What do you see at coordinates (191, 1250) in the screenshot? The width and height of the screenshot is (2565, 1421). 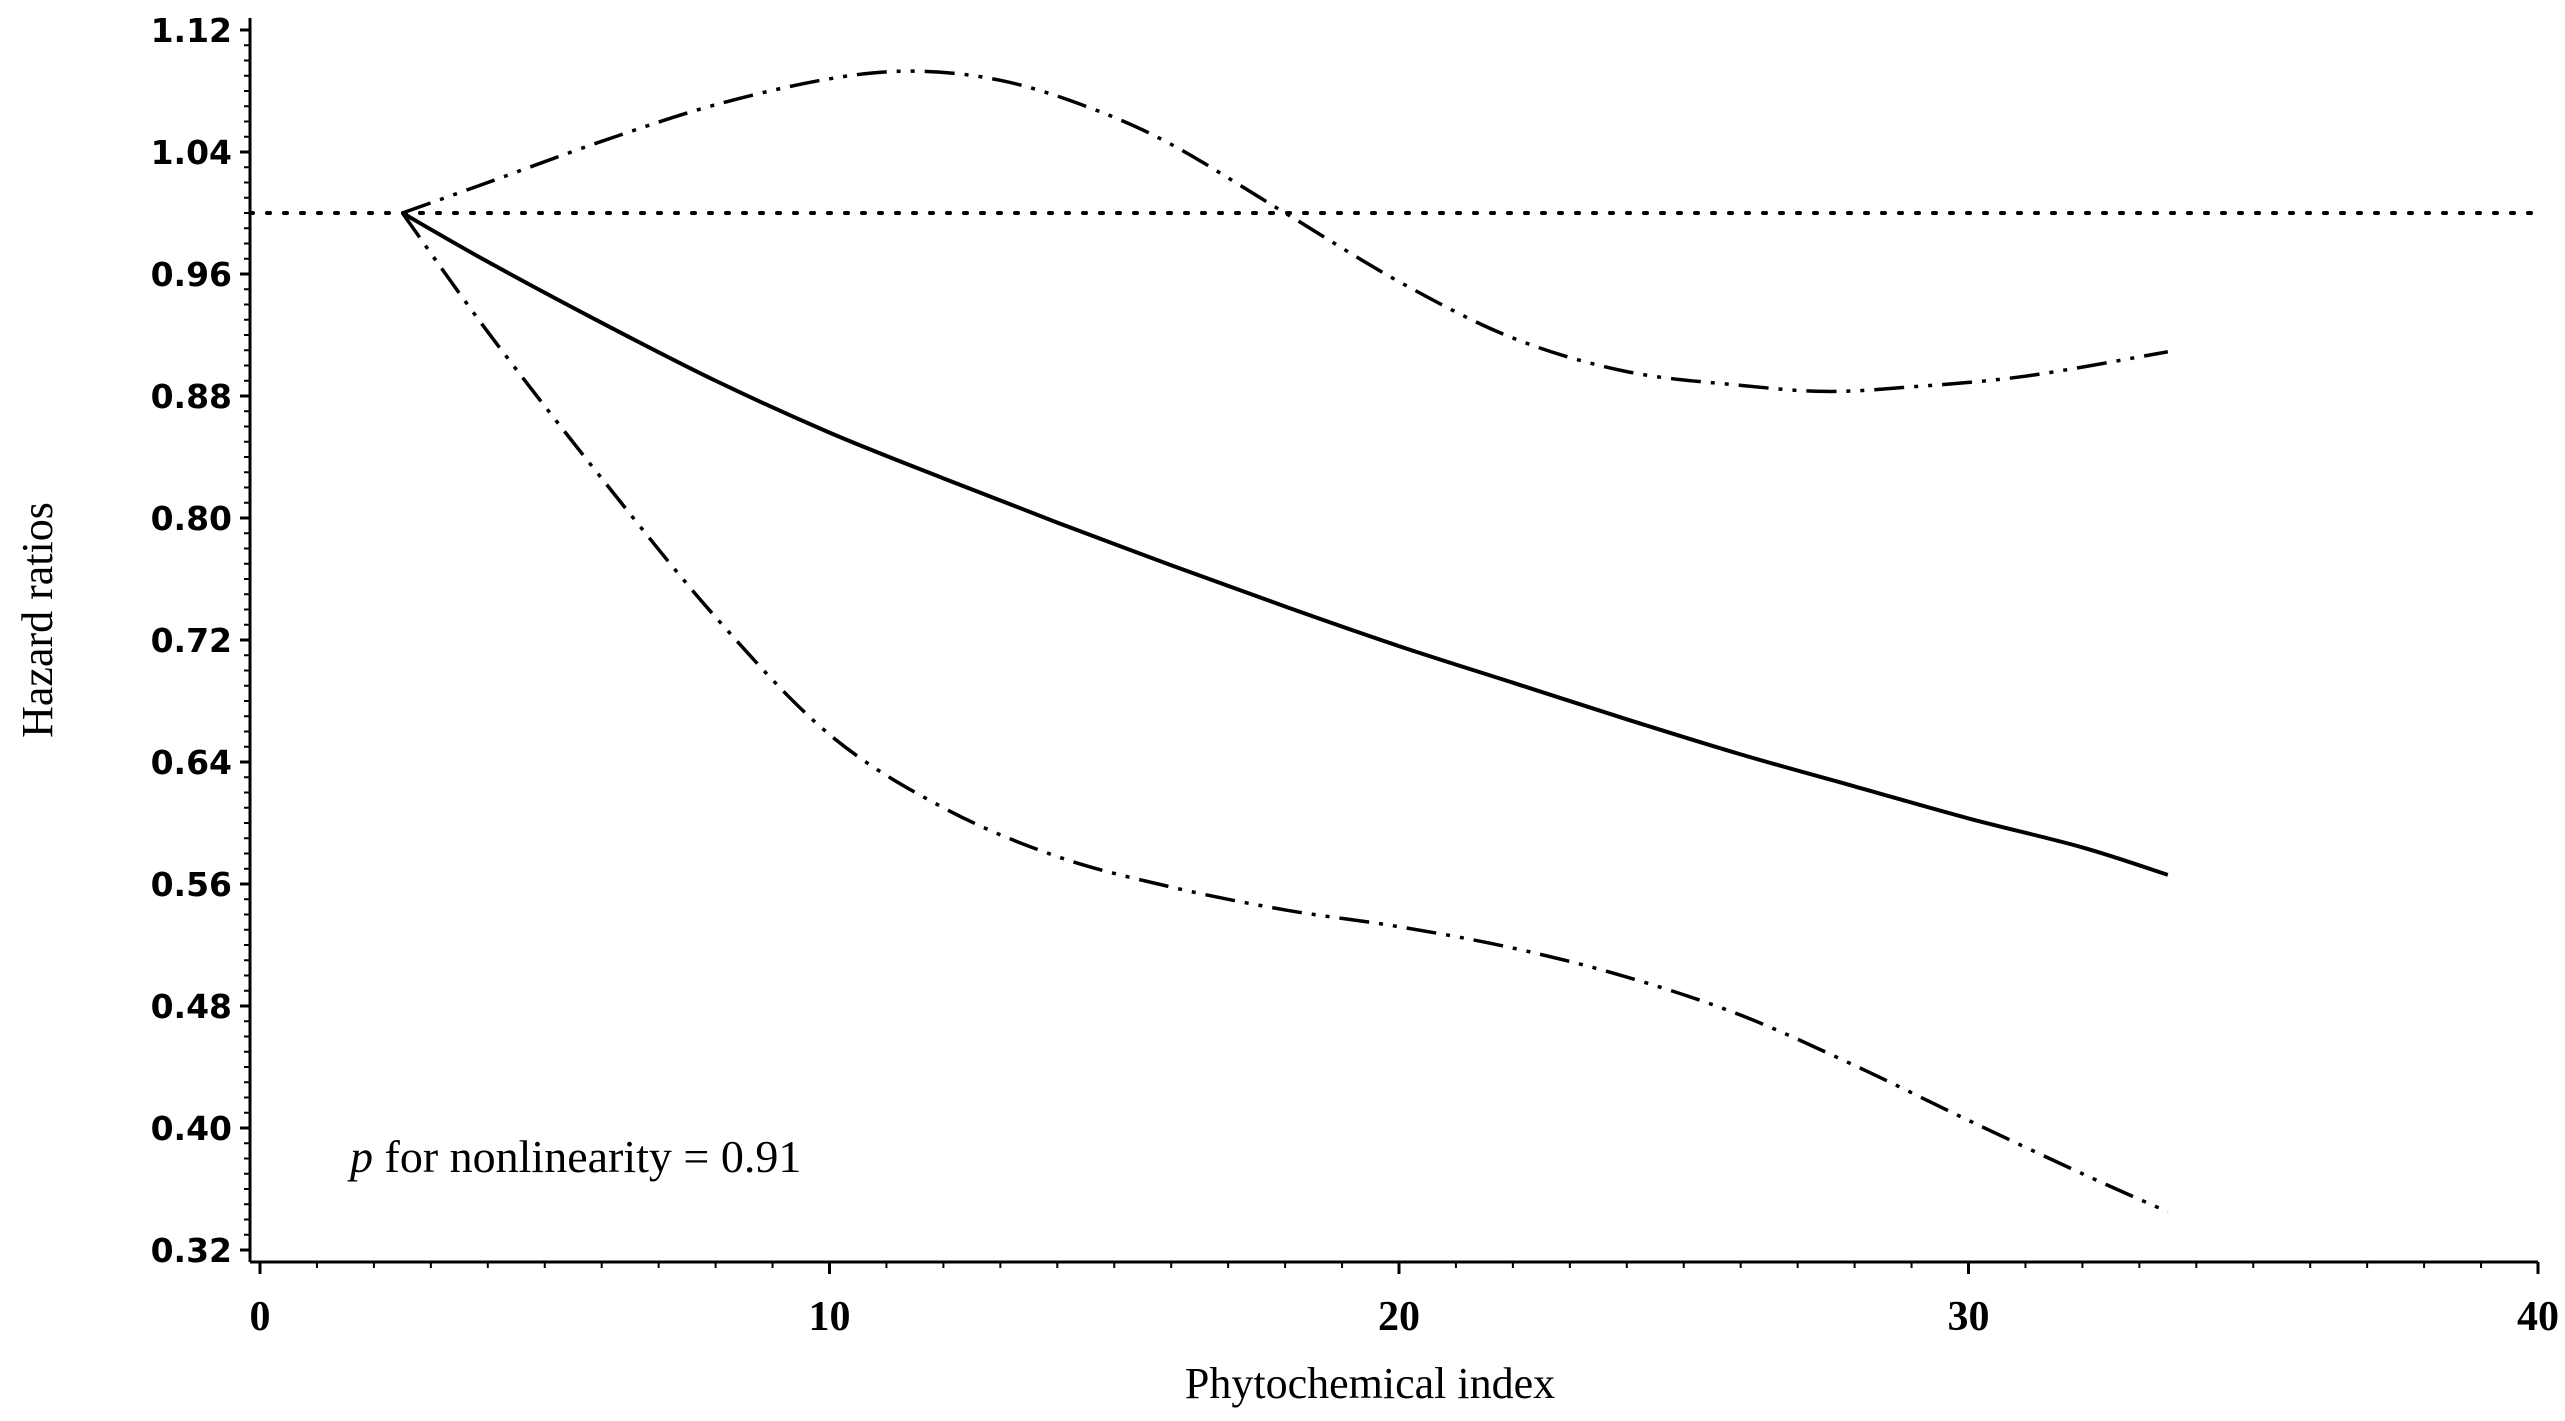 I see `y-tick-label: 0.32` at bounding box center [191, 1250].